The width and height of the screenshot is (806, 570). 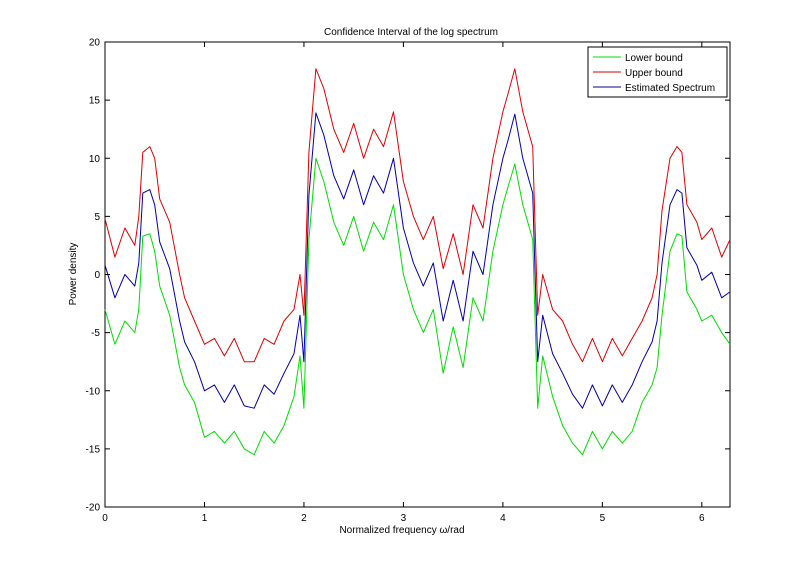 I want to click on y-tick-label: 5, so click(x=97, y=217).